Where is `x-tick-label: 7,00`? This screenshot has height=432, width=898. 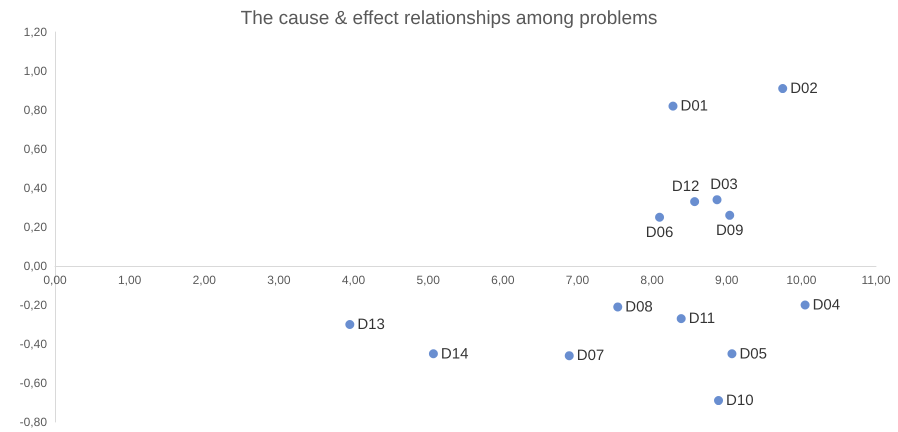
x-tick-label: 7,00 is located at coordinates (578, 280).